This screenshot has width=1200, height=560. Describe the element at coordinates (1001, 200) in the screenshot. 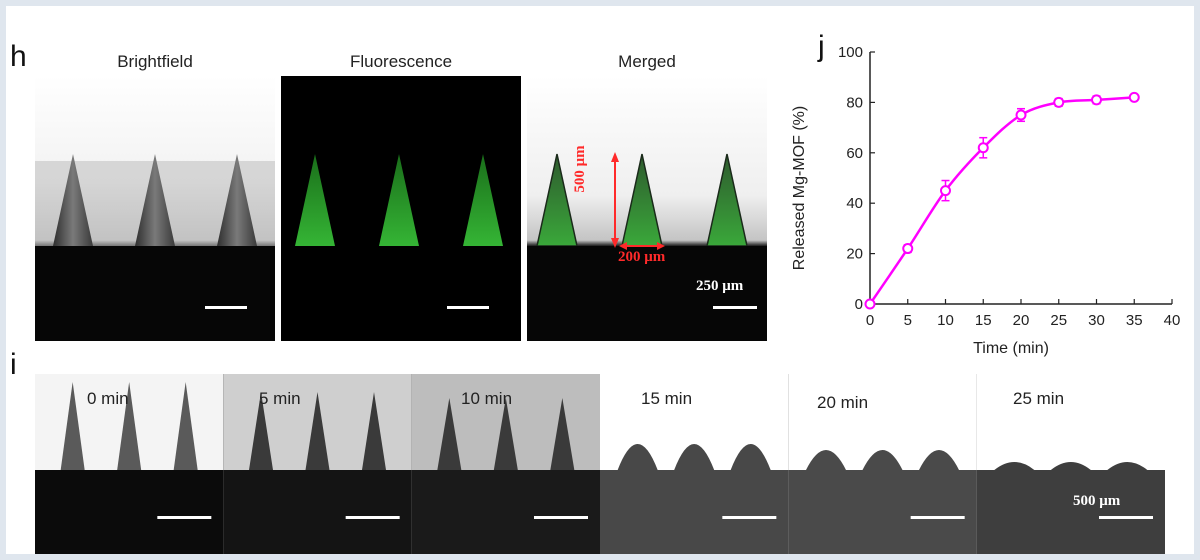

I see `series-line` at that location.